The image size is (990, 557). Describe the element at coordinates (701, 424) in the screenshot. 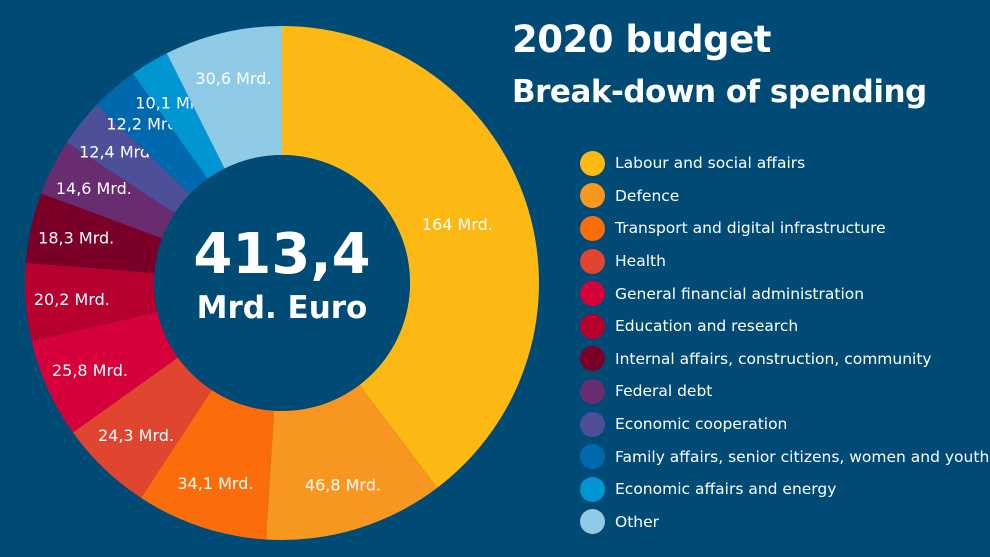

I see `legend-label: Economic cooperation` at that location.